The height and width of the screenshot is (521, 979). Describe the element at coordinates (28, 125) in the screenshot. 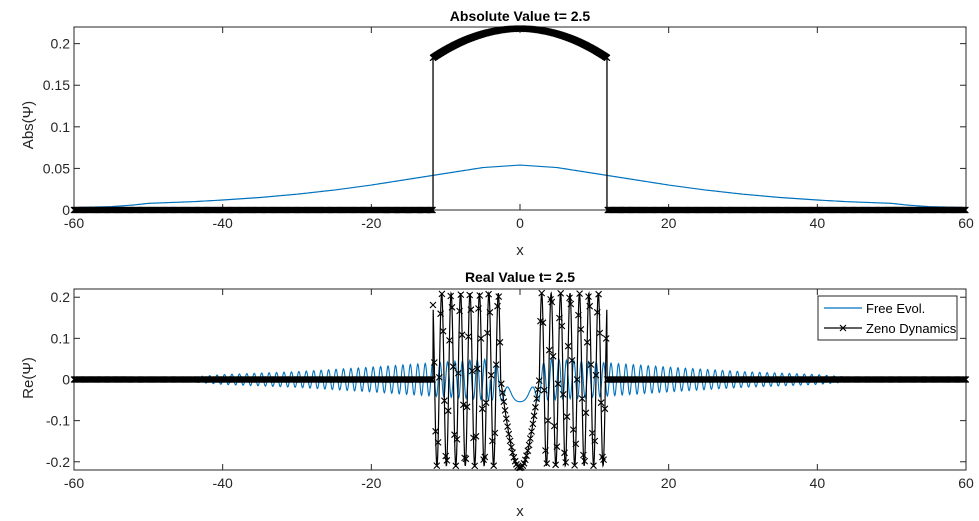

I see `y-axis-label: Abs(Ψ)` at that location.